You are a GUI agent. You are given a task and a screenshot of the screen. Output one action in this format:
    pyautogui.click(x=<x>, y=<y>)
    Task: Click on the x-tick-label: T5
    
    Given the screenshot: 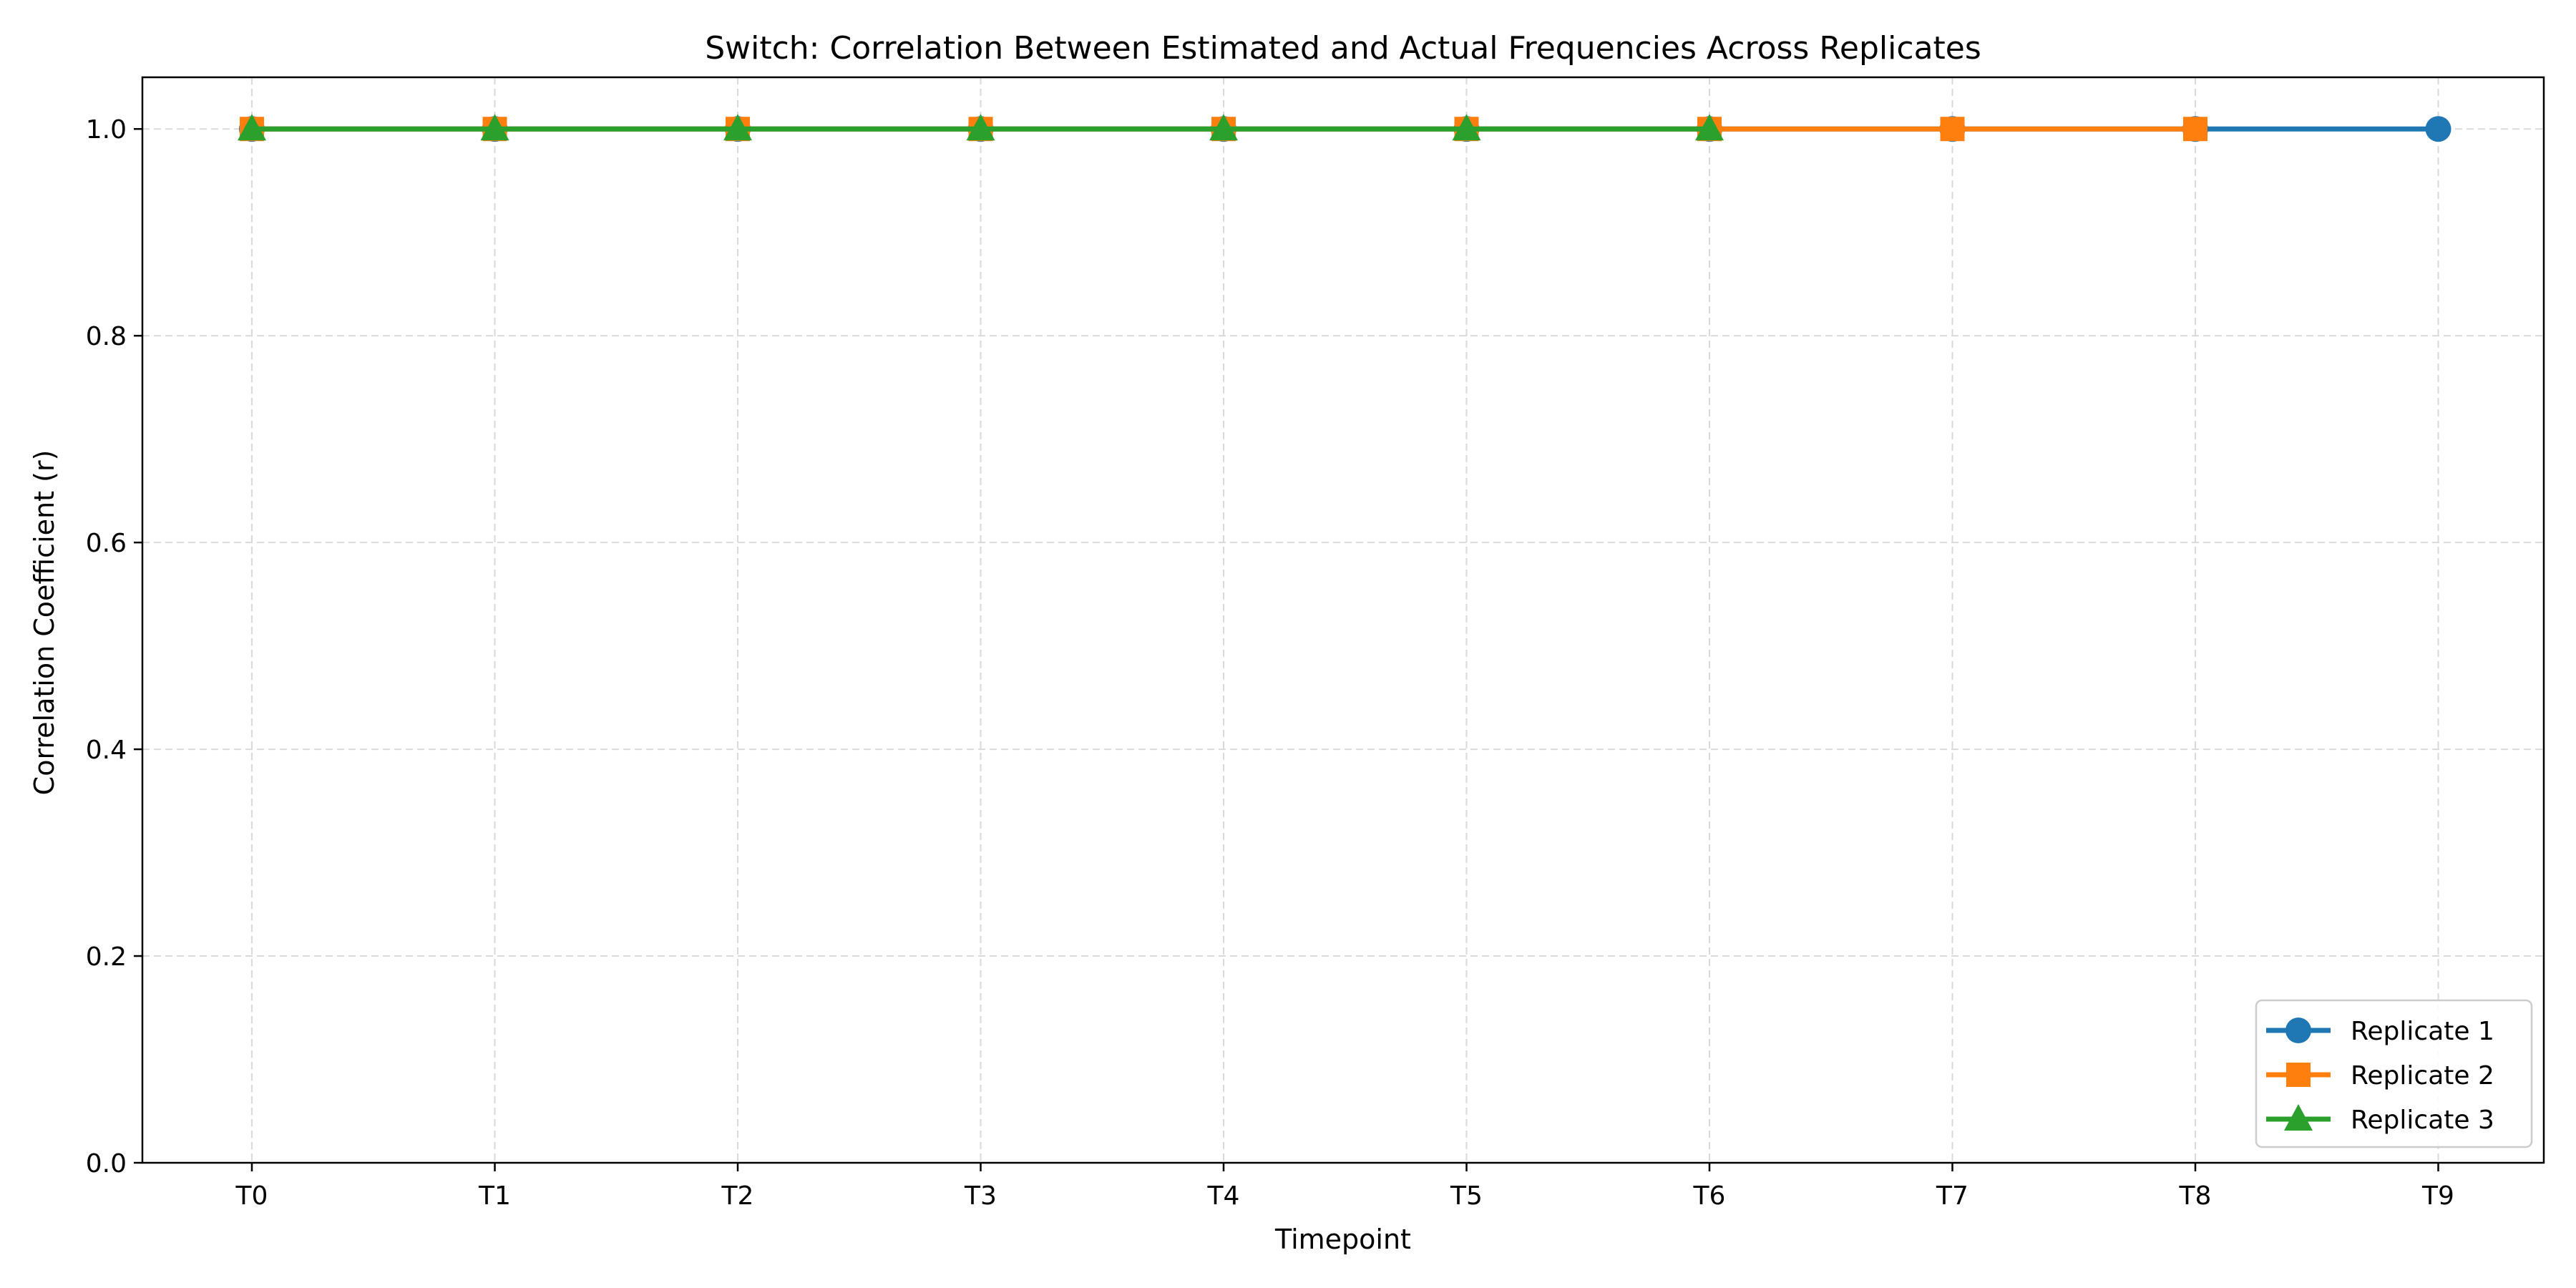 What is the action you would take?
    pyautogui.click(x=1466, y=1196)
    